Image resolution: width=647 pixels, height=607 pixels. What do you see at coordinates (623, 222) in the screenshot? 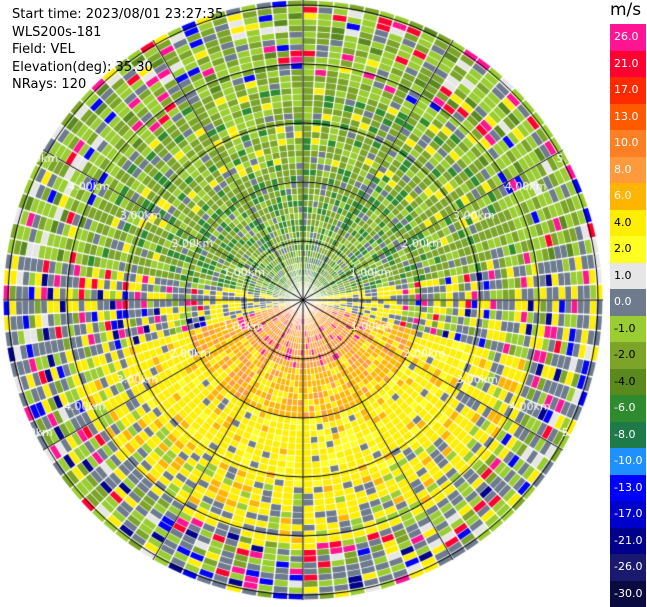
I see `colorbar-tick-label: 4.0` at bounding box center [623, 222].